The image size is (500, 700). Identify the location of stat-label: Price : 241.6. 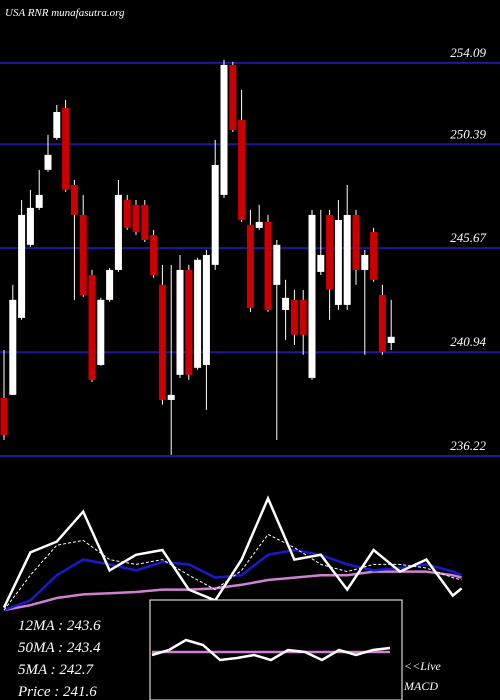
(57, 692).